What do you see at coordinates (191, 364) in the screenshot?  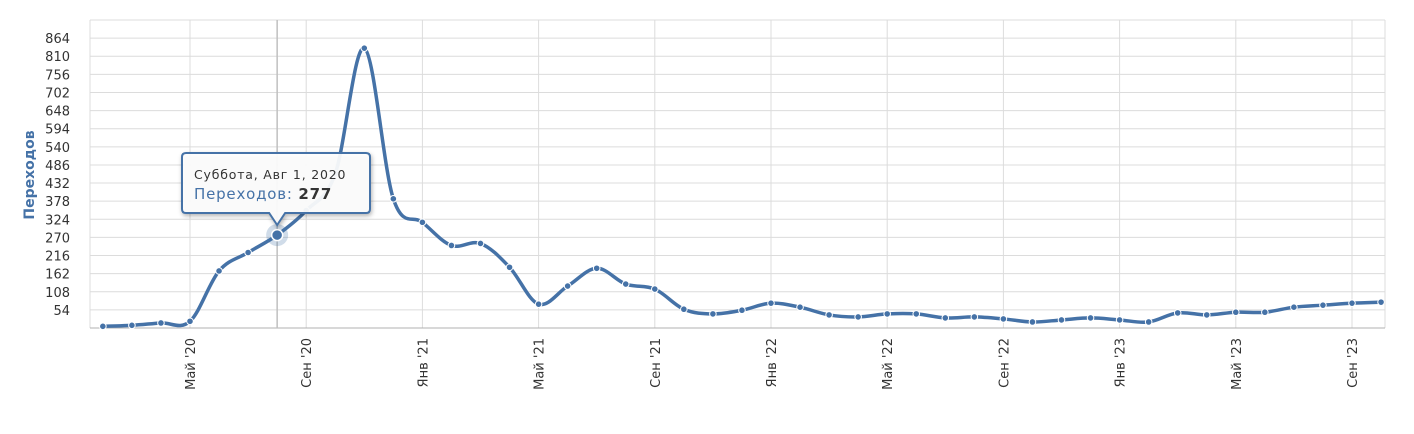 I see `x-tick-label: Май '20` at bounding box center [191, 364].